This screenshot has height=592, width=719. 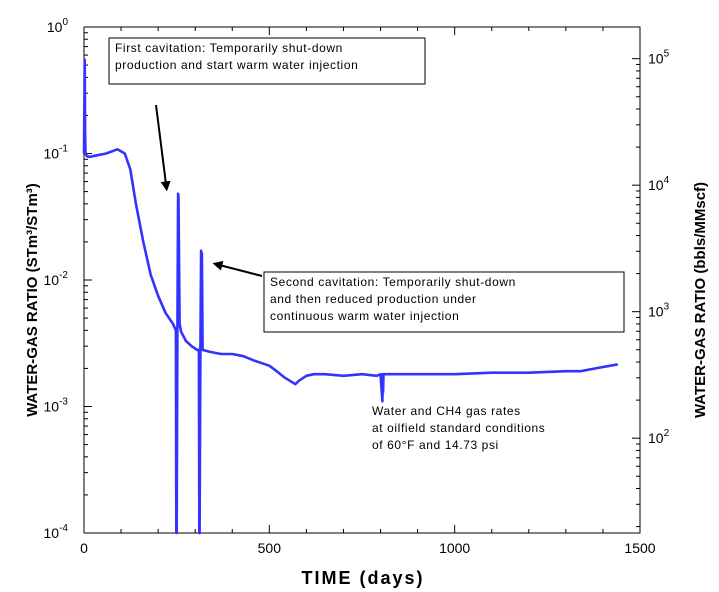 I want to click on second-cavitation-arrow, so click(x=237, y=268).